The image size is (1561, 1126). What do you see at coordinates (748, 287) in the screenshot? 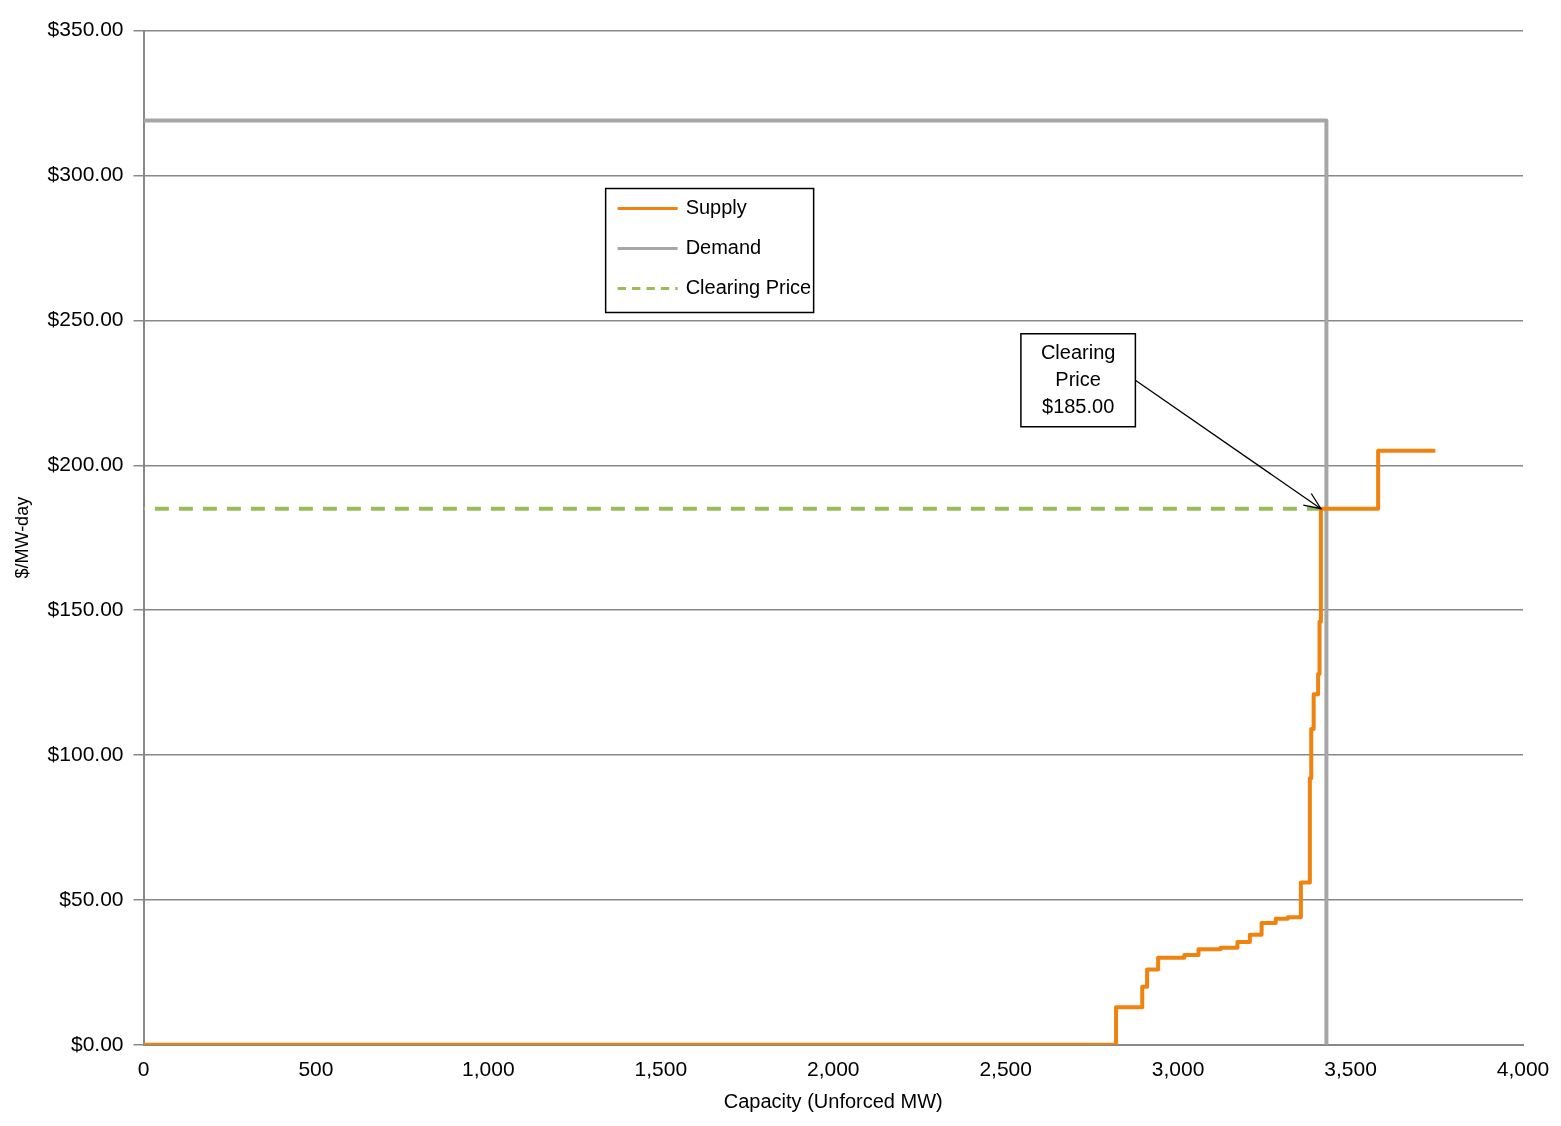
I see `legend-label: Clearing Price` at bounding box center [748, 287].